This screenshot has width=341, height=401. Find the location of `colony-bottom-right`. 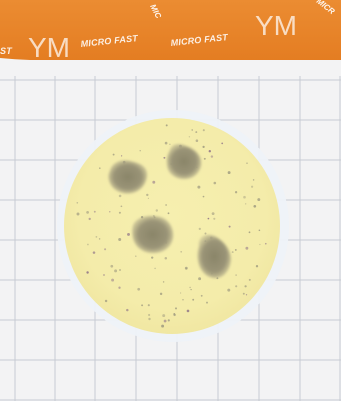

colony-bottom-right is located at coordinates (214, 256).